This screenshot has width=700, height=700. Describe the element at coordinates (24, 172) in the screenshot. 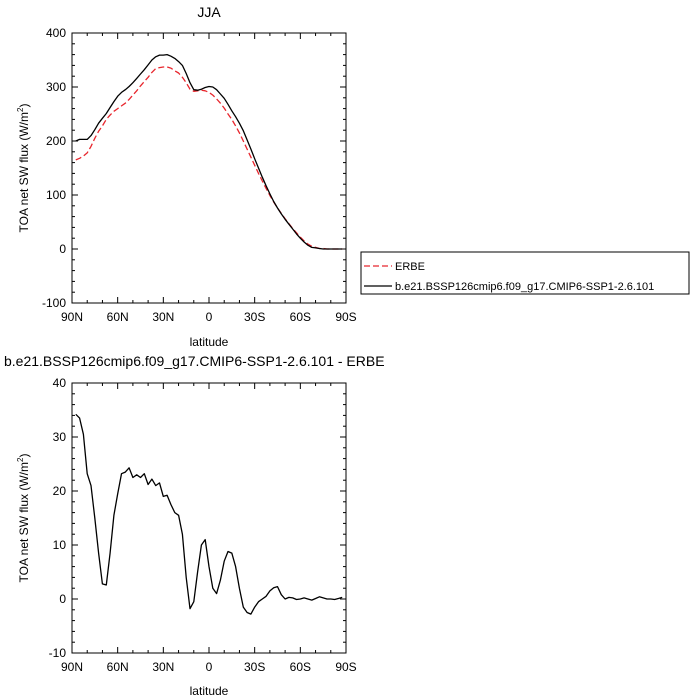

I see `panel-top-y-axis-title-main: TOA net SW flux (W/m` at that location.